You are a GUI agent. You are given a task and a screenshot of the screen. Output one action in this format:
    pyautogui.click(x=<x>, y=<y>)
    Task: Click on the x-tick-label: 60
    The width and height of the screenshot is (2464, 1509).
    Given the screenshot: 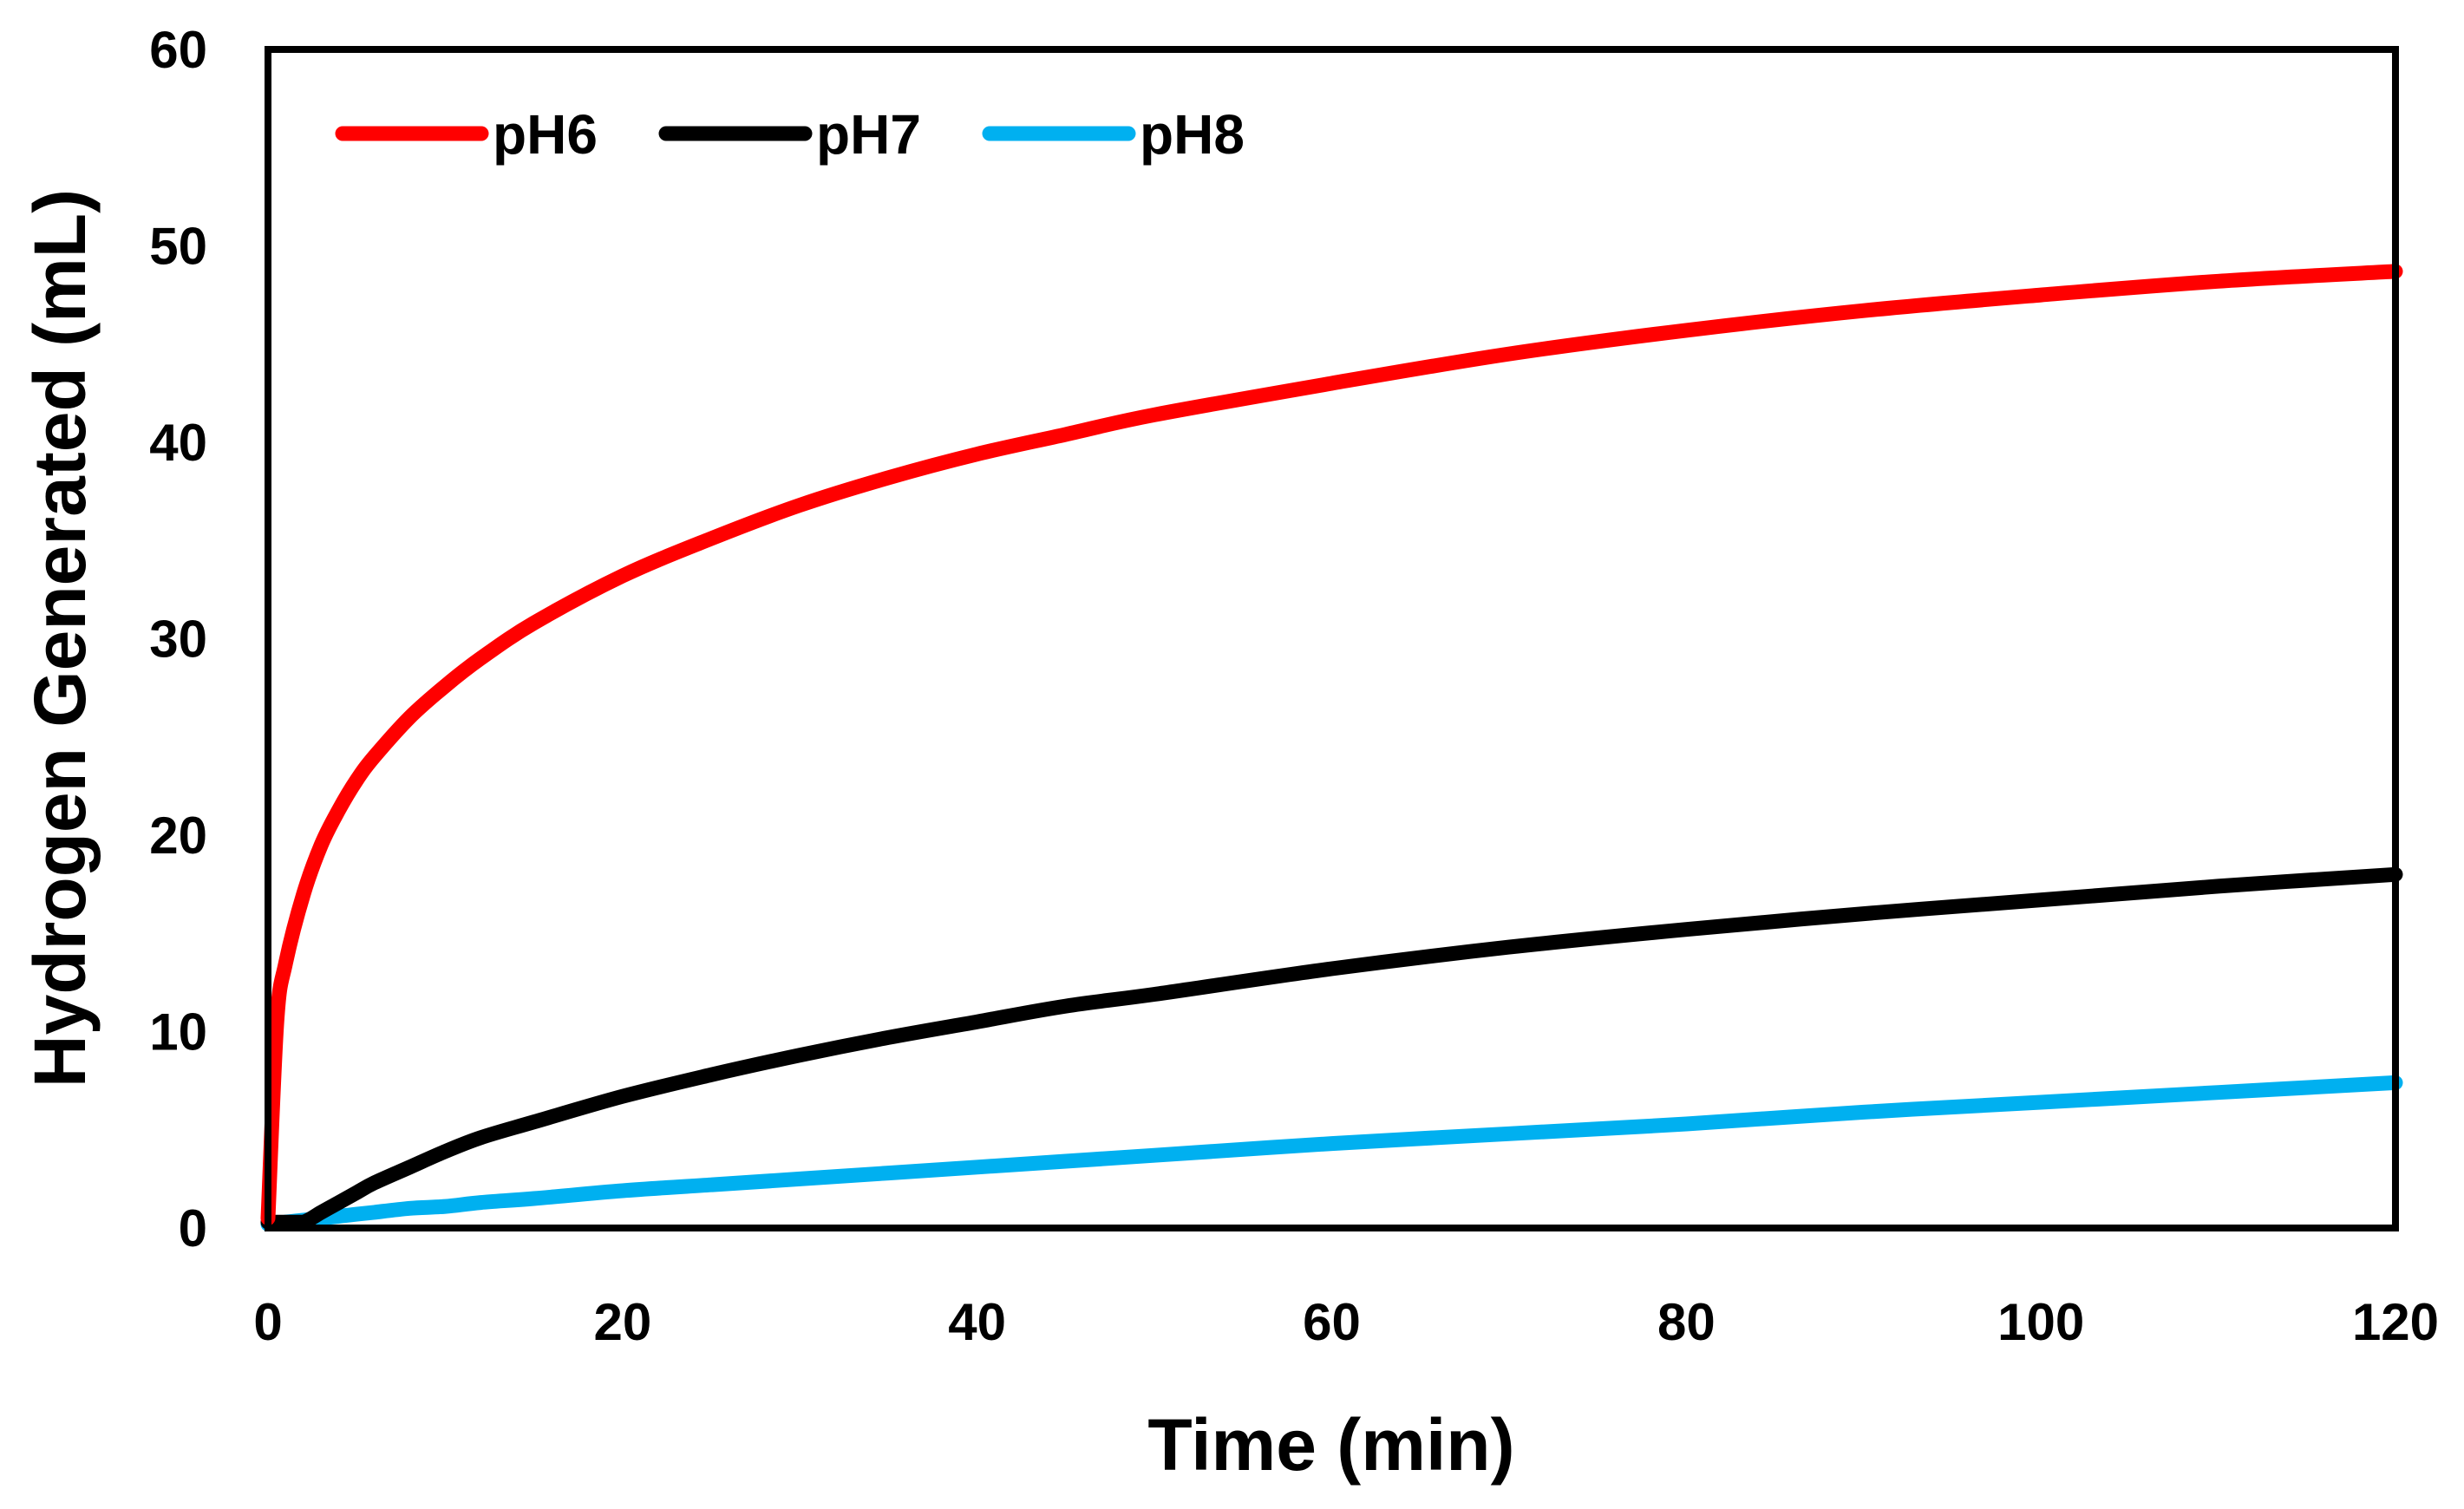 What is the action you would take?
    pyautogui.click(x=1332, y=1322)
    